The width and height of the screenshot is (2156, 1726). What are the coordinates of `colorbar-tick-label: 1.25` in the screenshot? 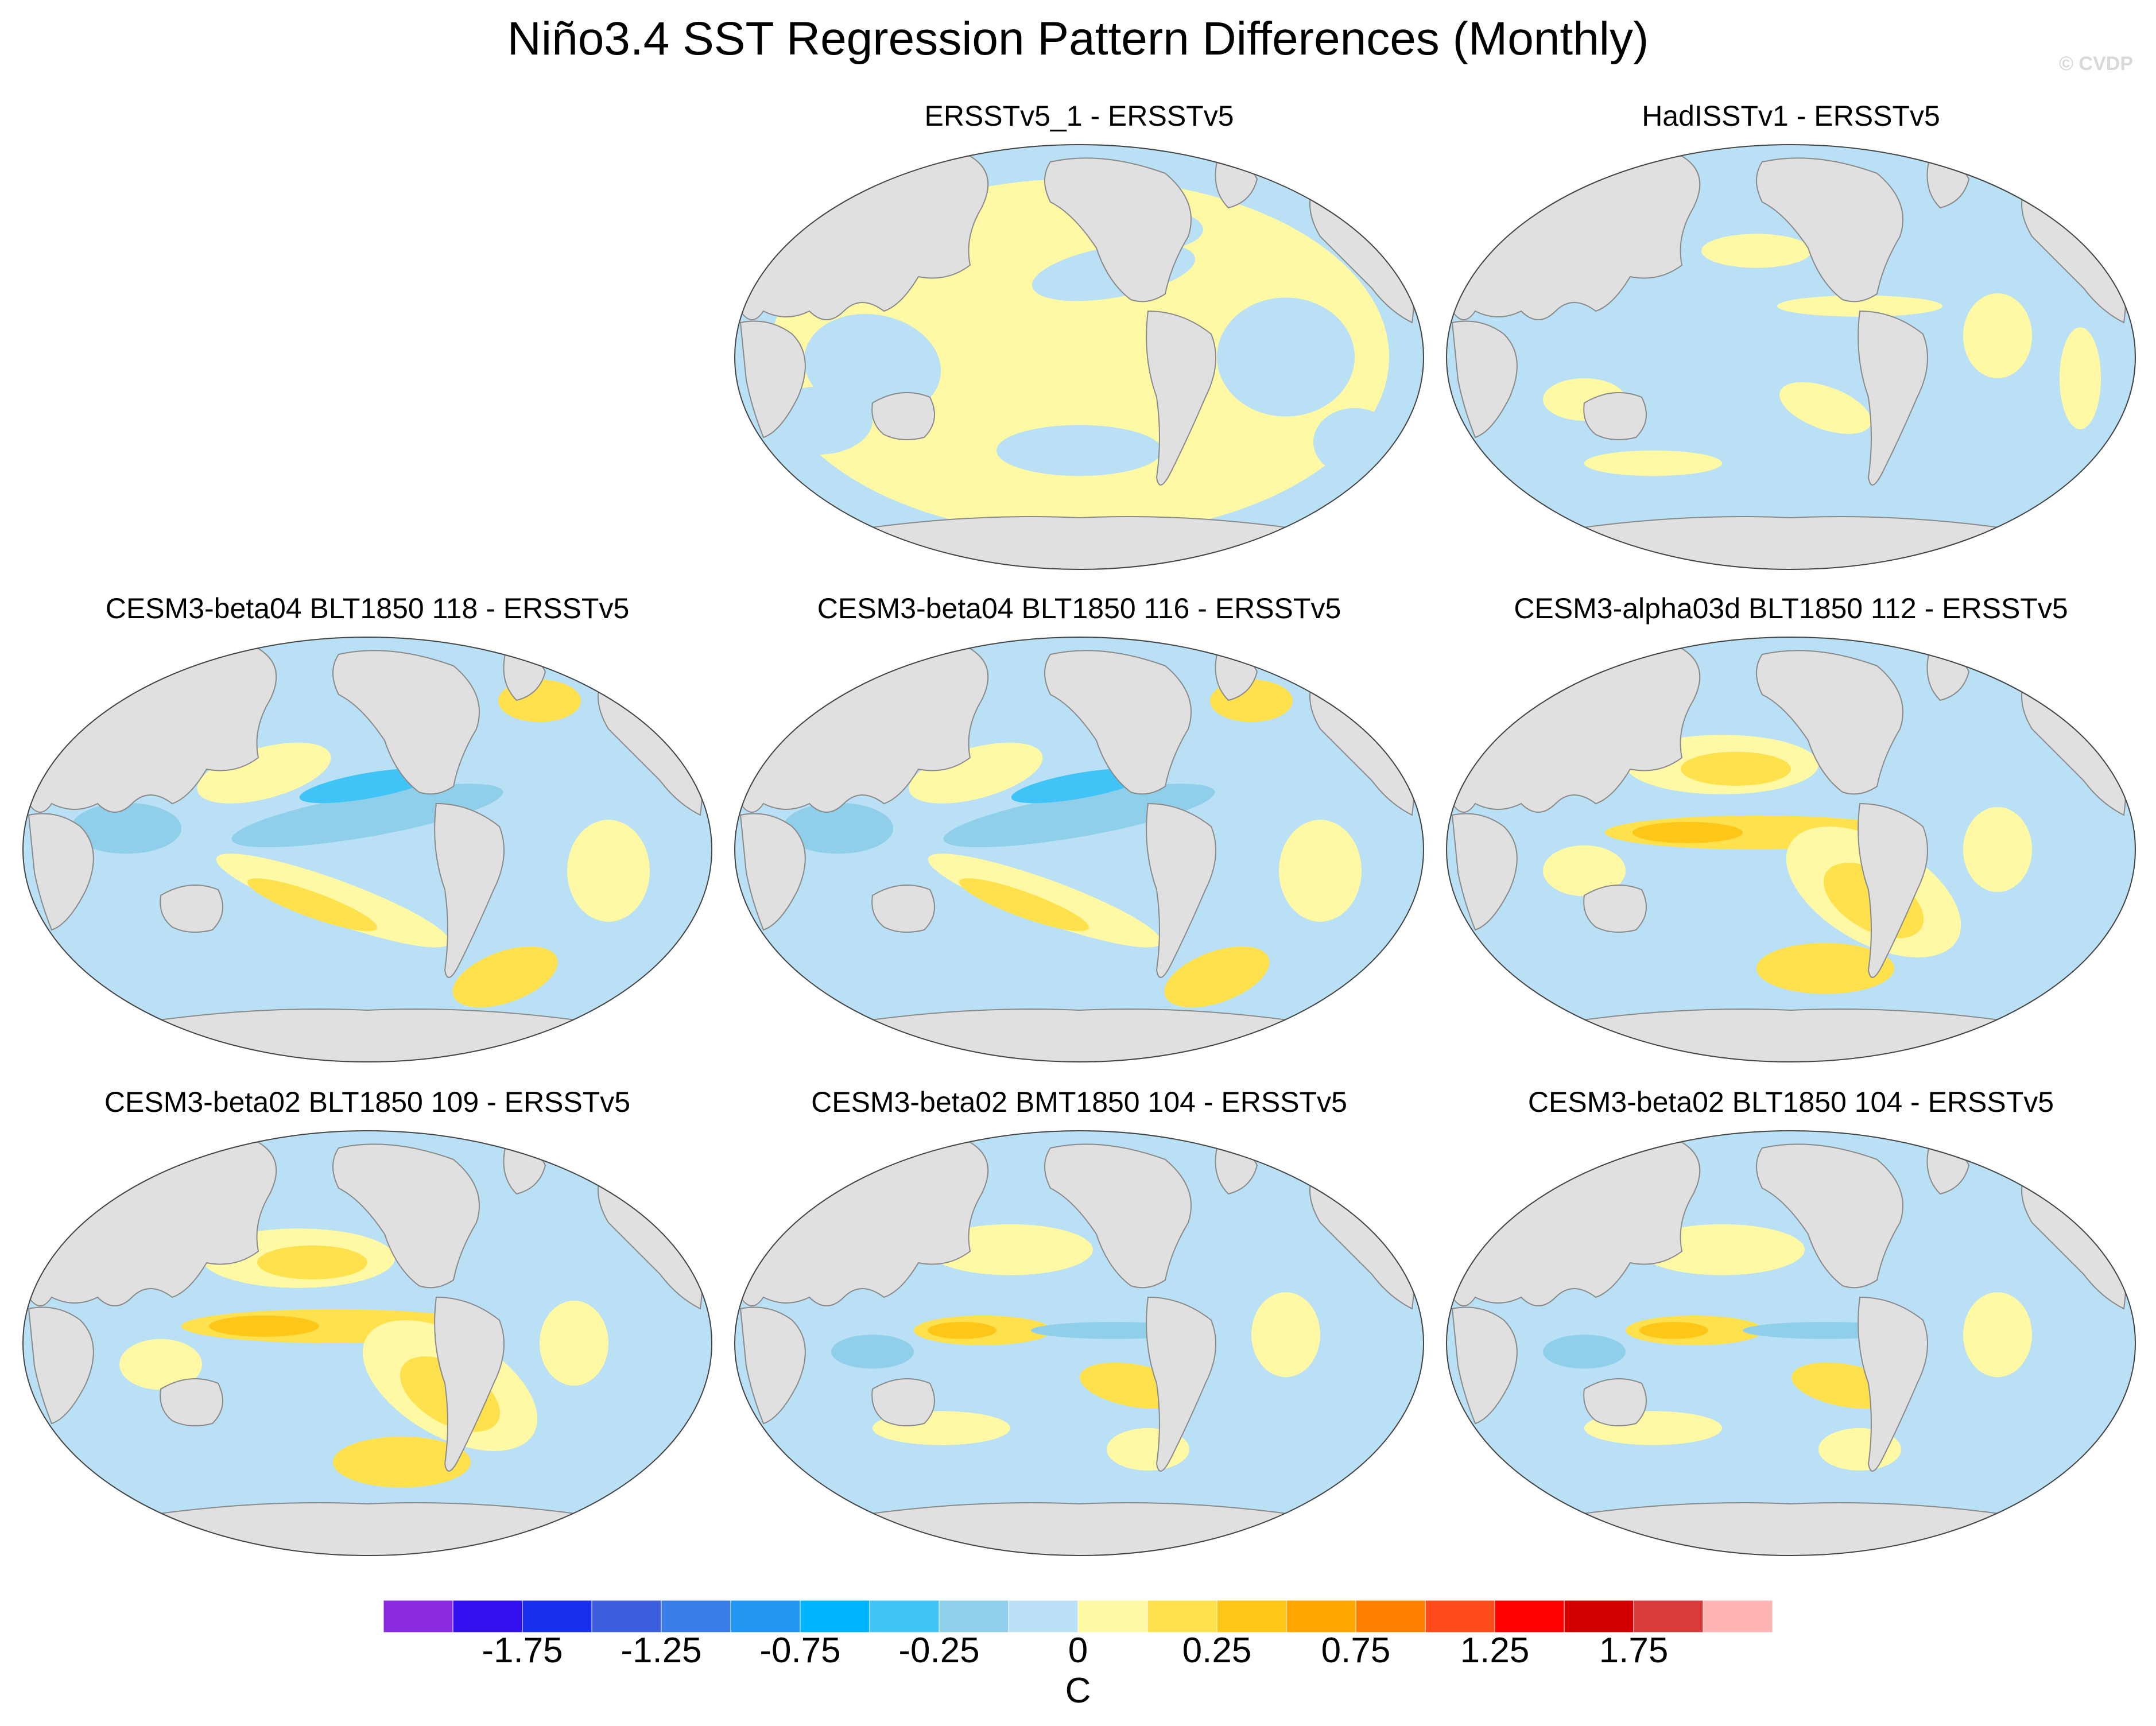 It's located at (1495, 1650).